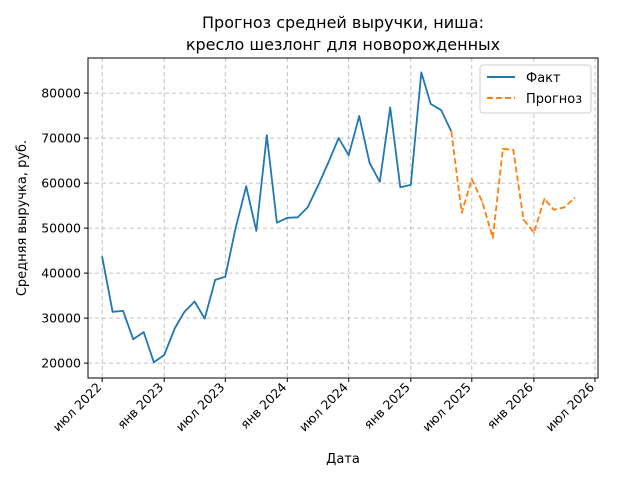  What do you see at coordinates (387, 406) in the screenshot?
I see `x-tick-label: янв 2025` at bounding box center [387, 406].